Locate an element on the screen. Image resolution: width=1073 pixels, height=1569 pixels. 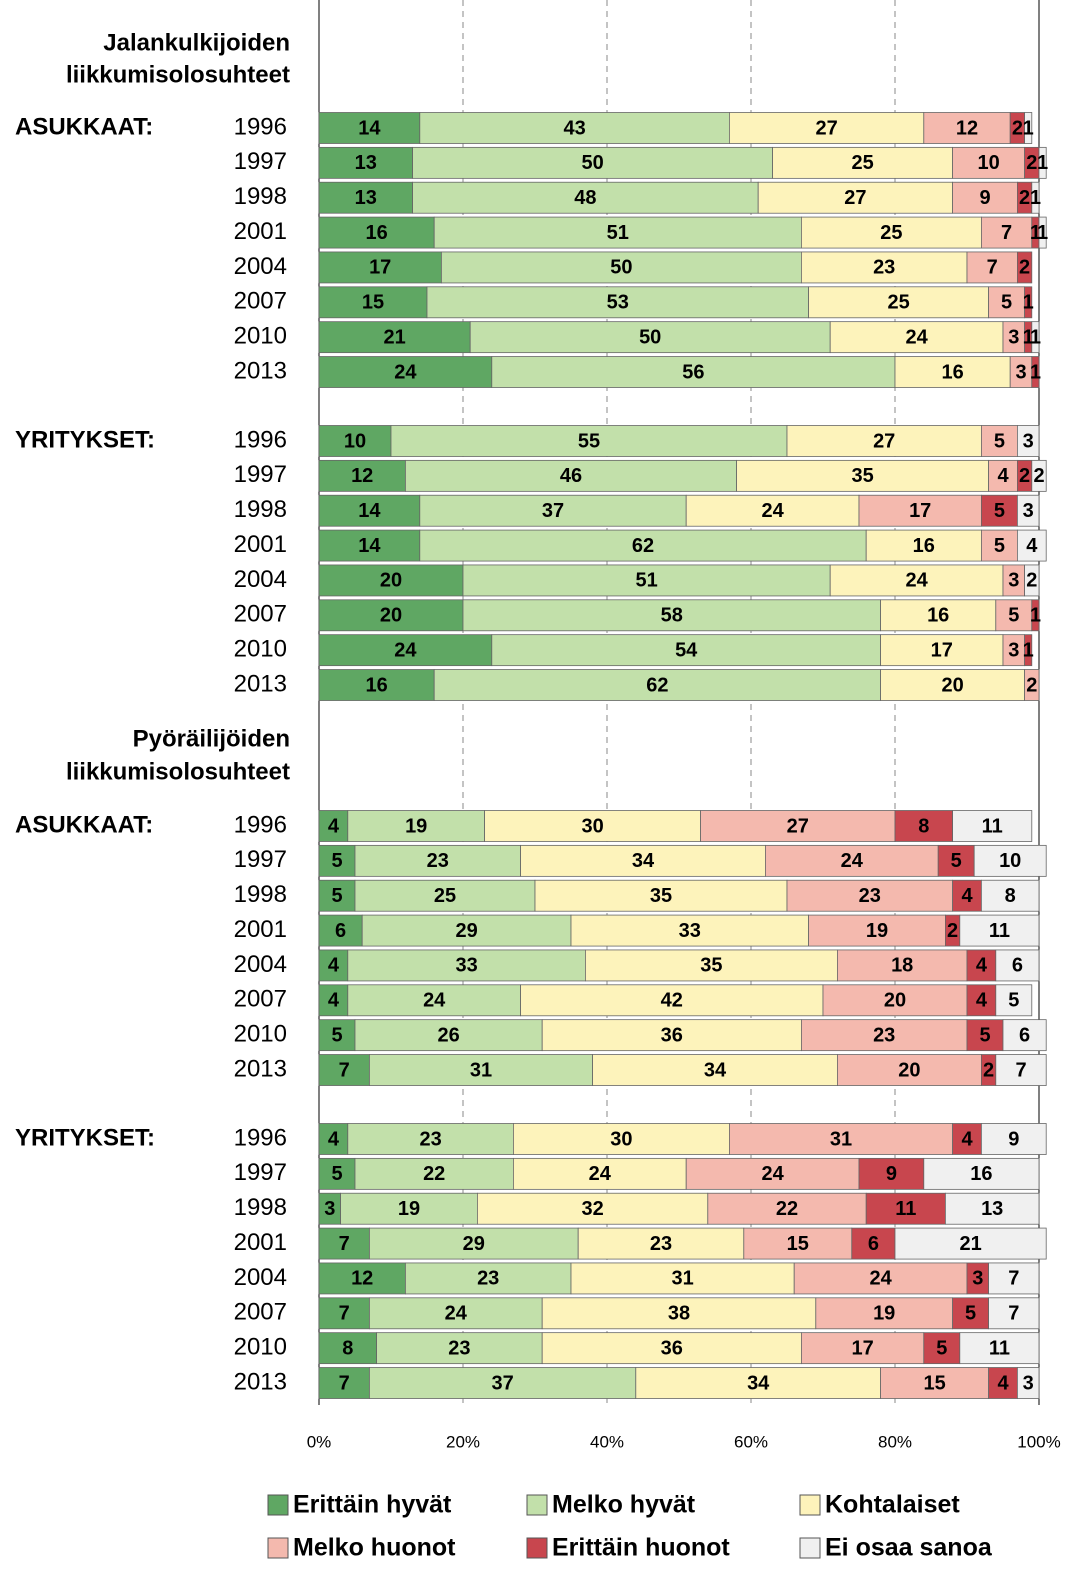
data-label: 14 is located at coordinates (369, 511).